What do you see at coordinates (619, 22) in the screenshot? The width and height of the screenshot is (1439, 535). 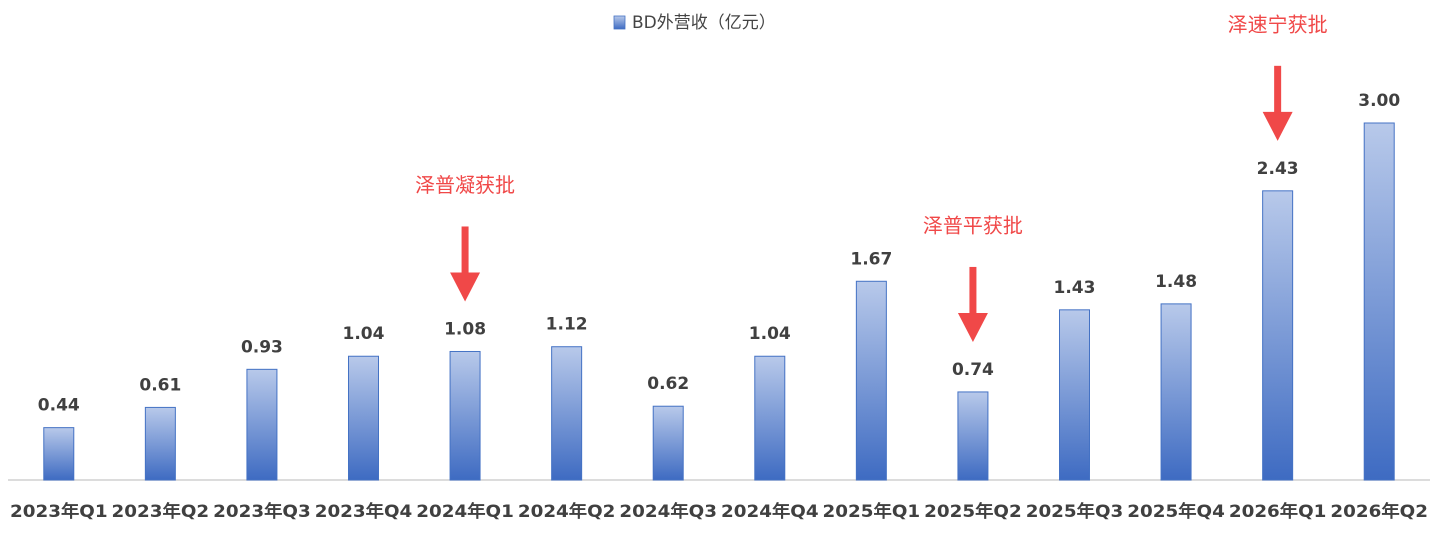 I see `legend-swatch` at bounding box center [619, 22].